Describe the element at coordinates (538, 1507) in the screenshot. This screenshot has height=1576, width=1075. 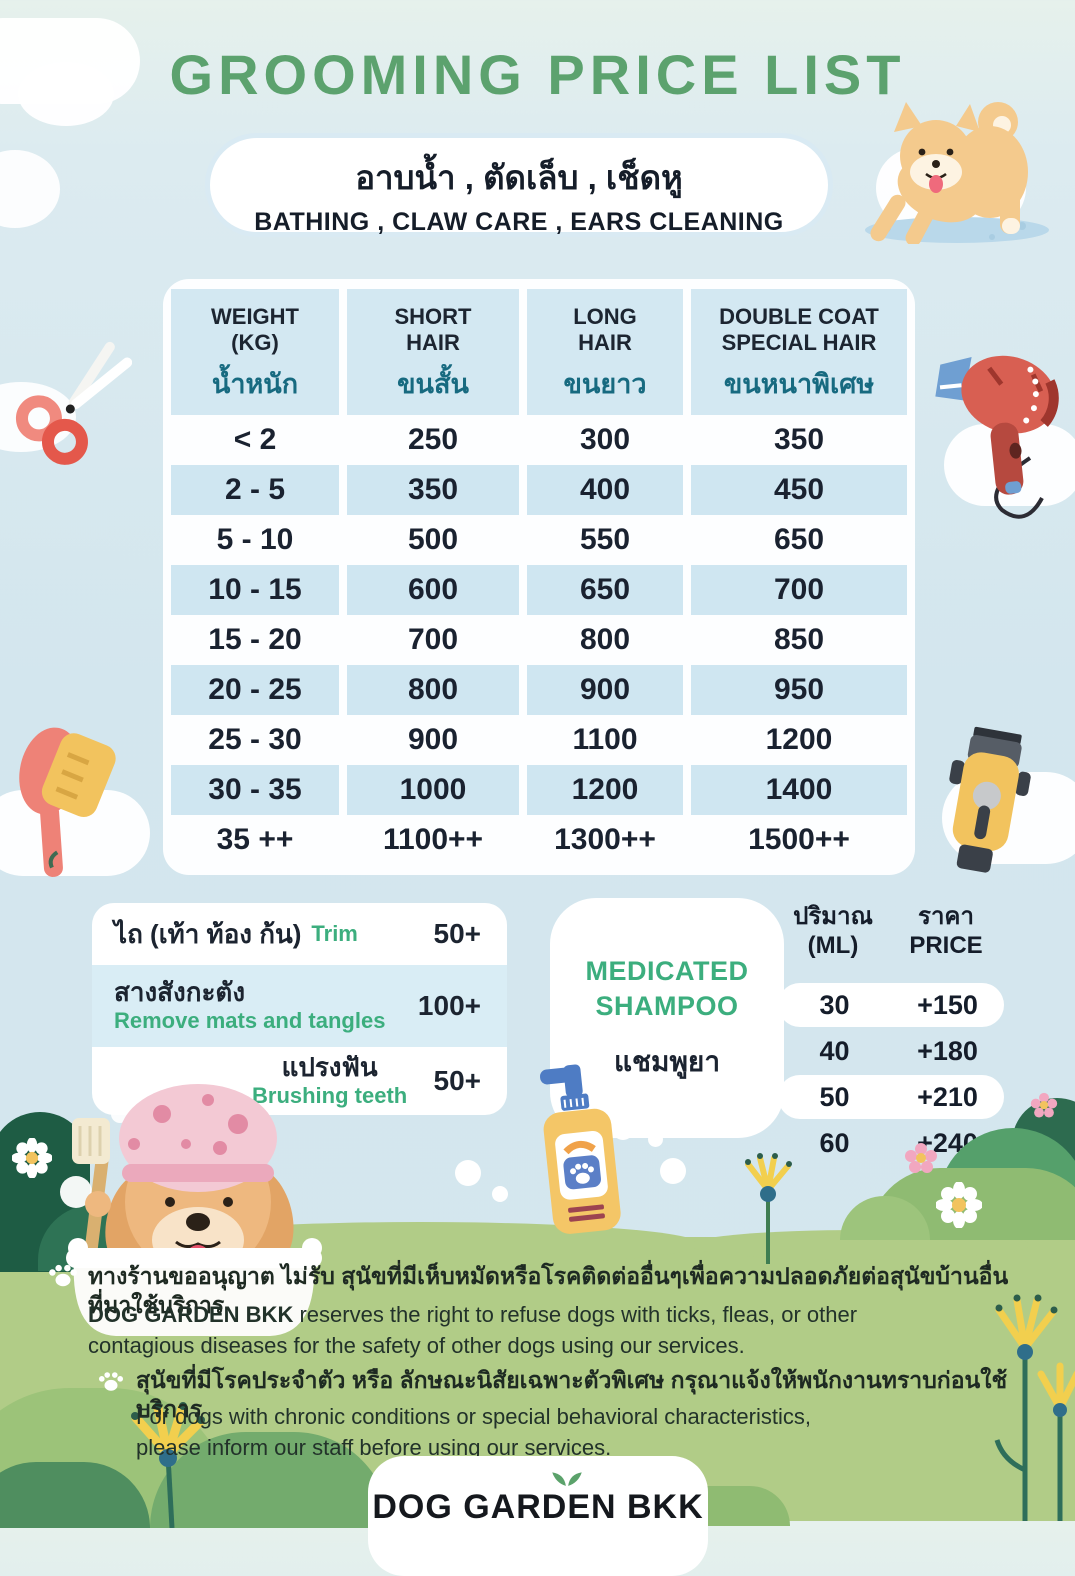
I see `logo-text: DOG GARDEN BKK` at that location.